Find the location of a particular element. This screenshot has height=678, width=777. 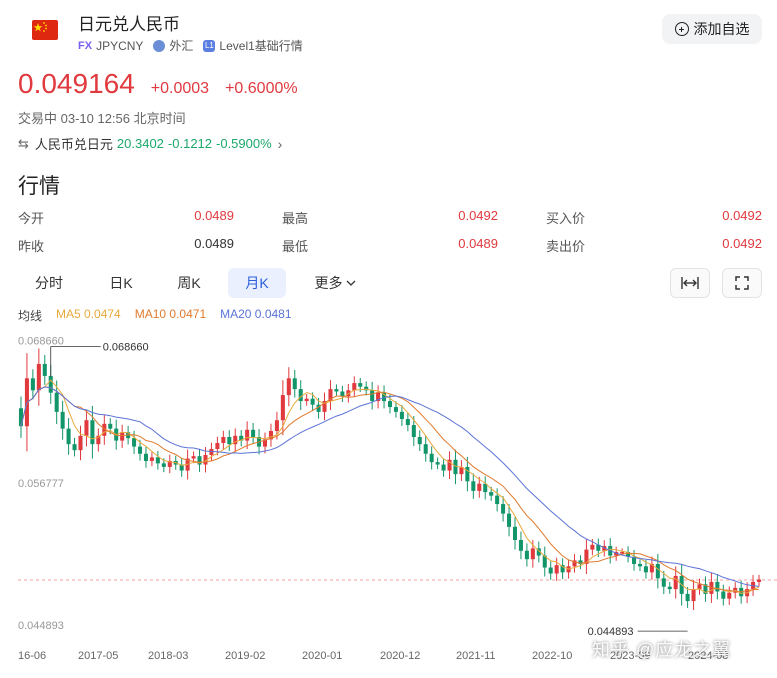

tab-weekly-k: 周K is located at coordinates (189, 283).